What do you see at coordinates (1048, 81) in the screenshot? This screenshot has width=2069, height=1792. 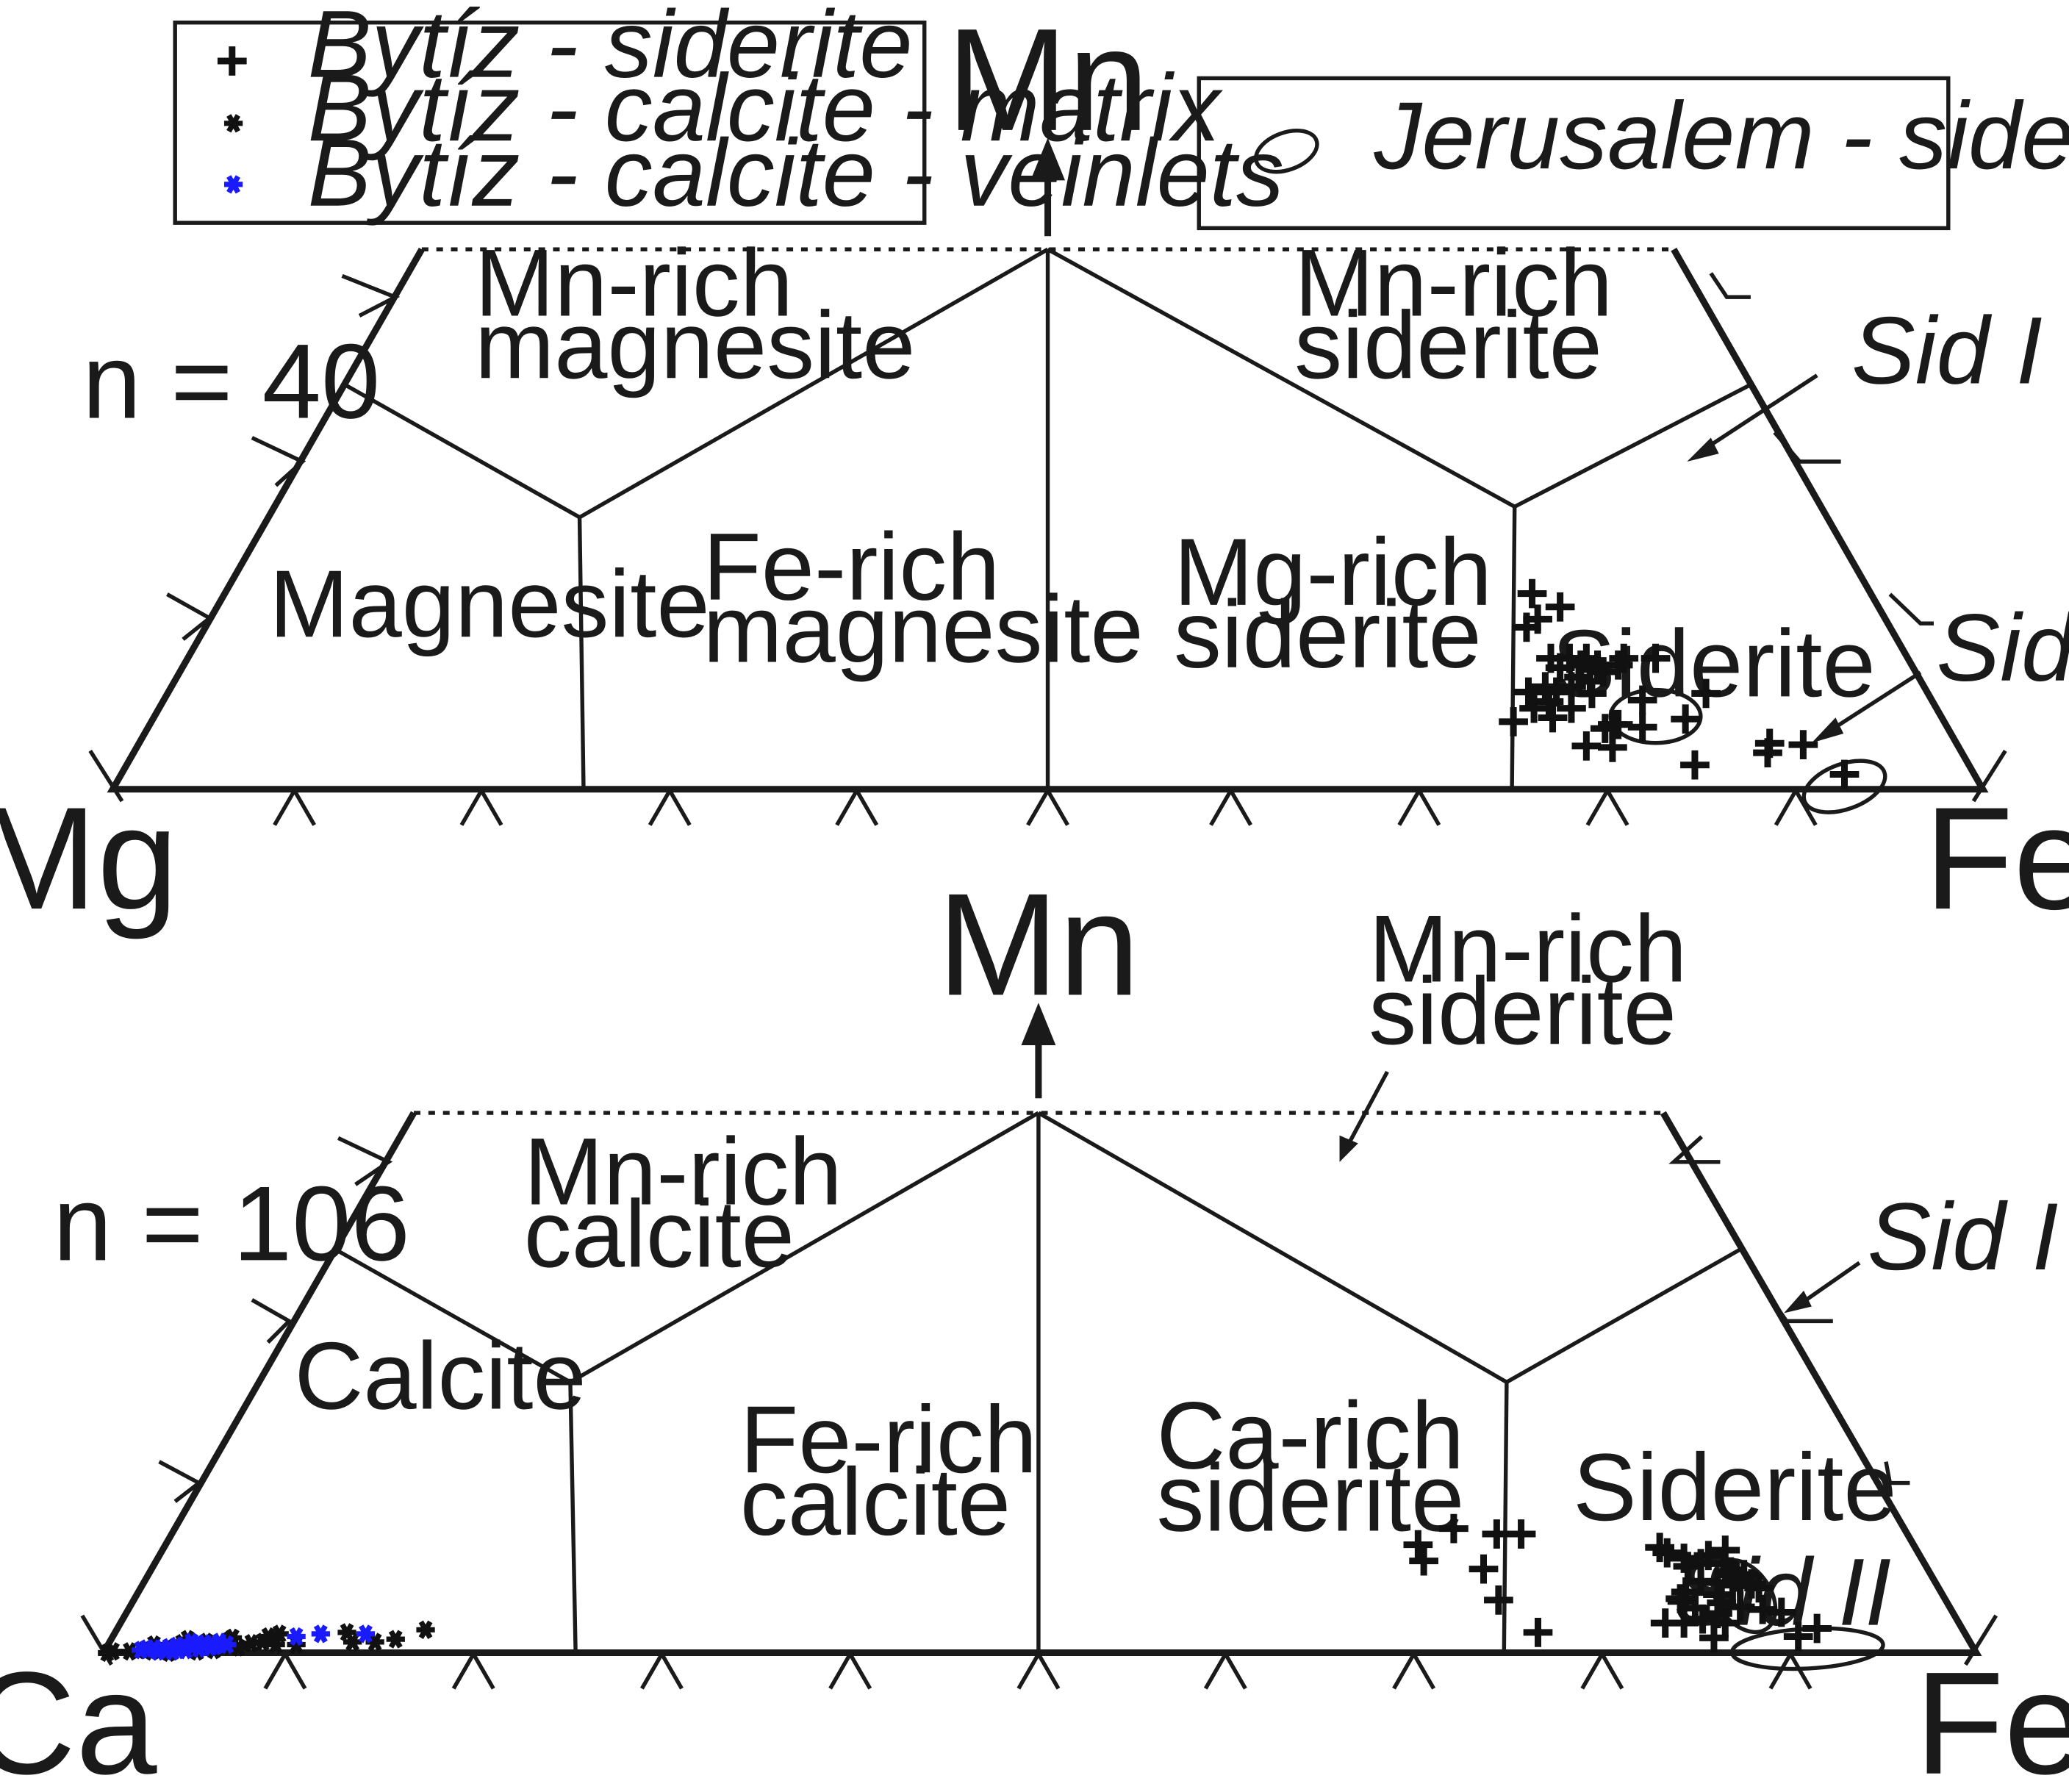 I see `panel1-apex-label: Mn` at bounding box center [1048, 81].